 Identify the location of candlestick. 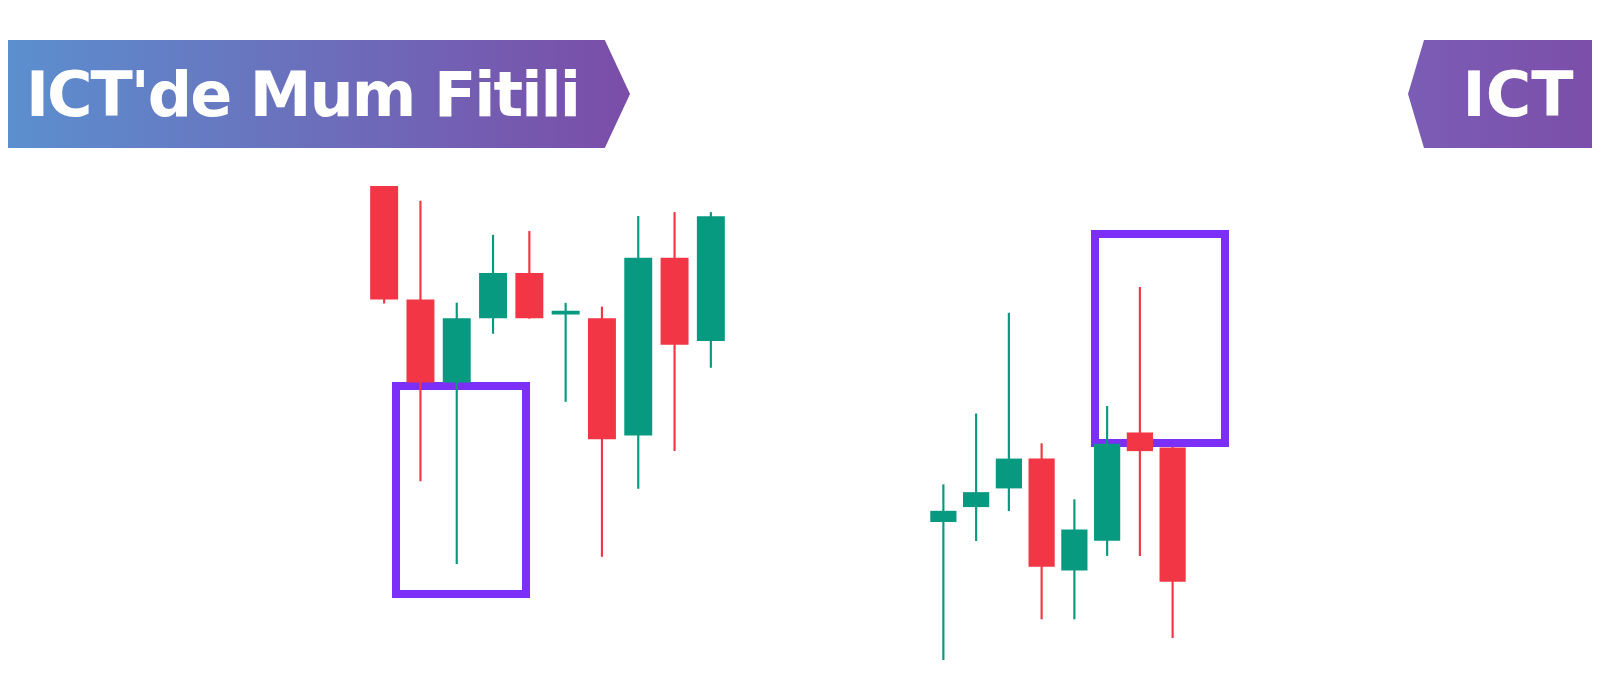
(420, 341).